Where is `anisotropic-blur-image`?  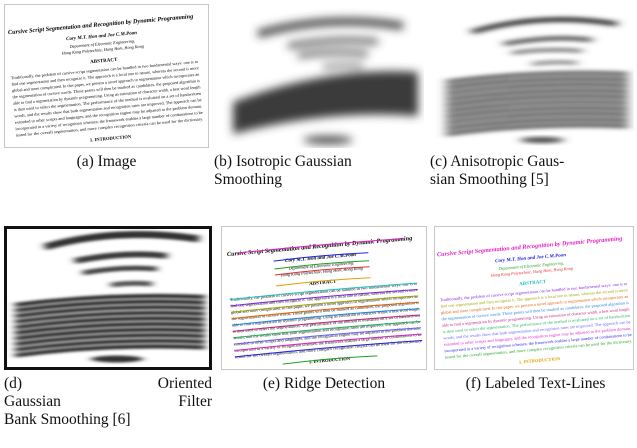 anisotropic-blur-image is located at coordinates (537, 80).